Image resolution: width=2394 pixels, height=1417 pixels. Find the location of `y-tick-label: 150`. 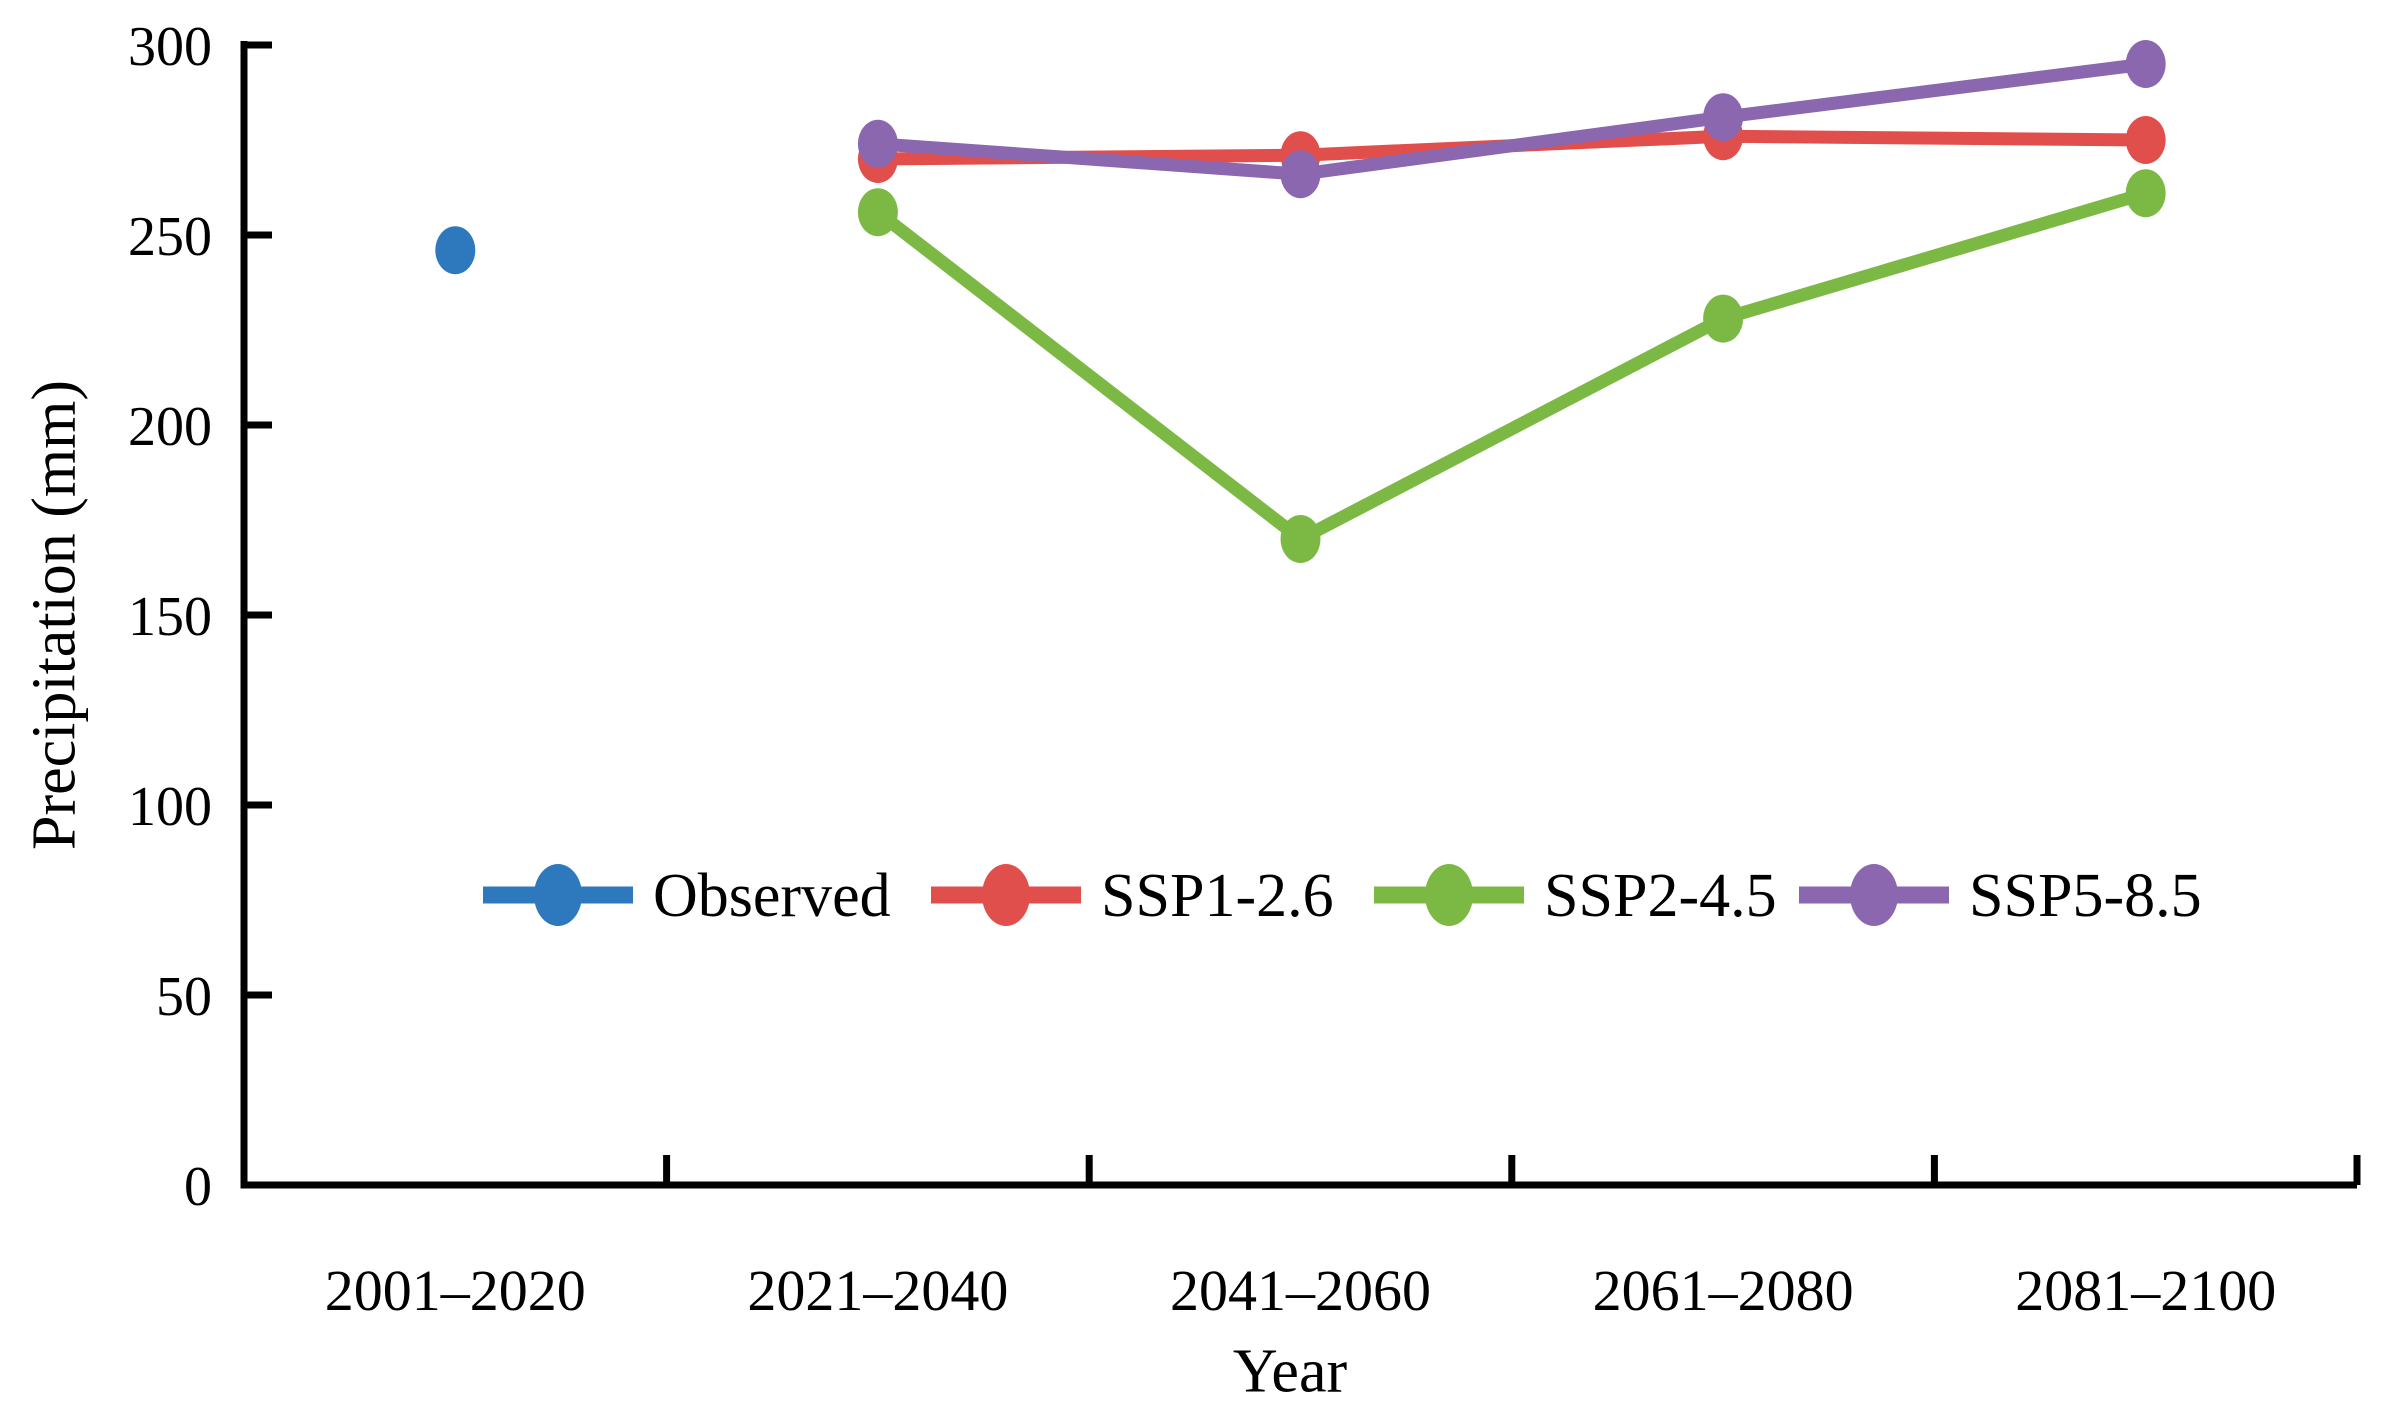

y-tick-label: 150 is located at coordinates (170, 617).